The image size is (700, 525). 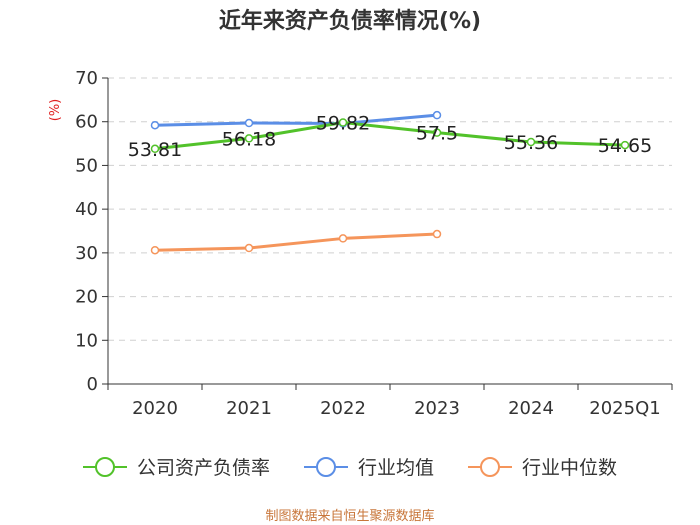 I want to click on data-label: 59.82, so click(x=343, y=124).